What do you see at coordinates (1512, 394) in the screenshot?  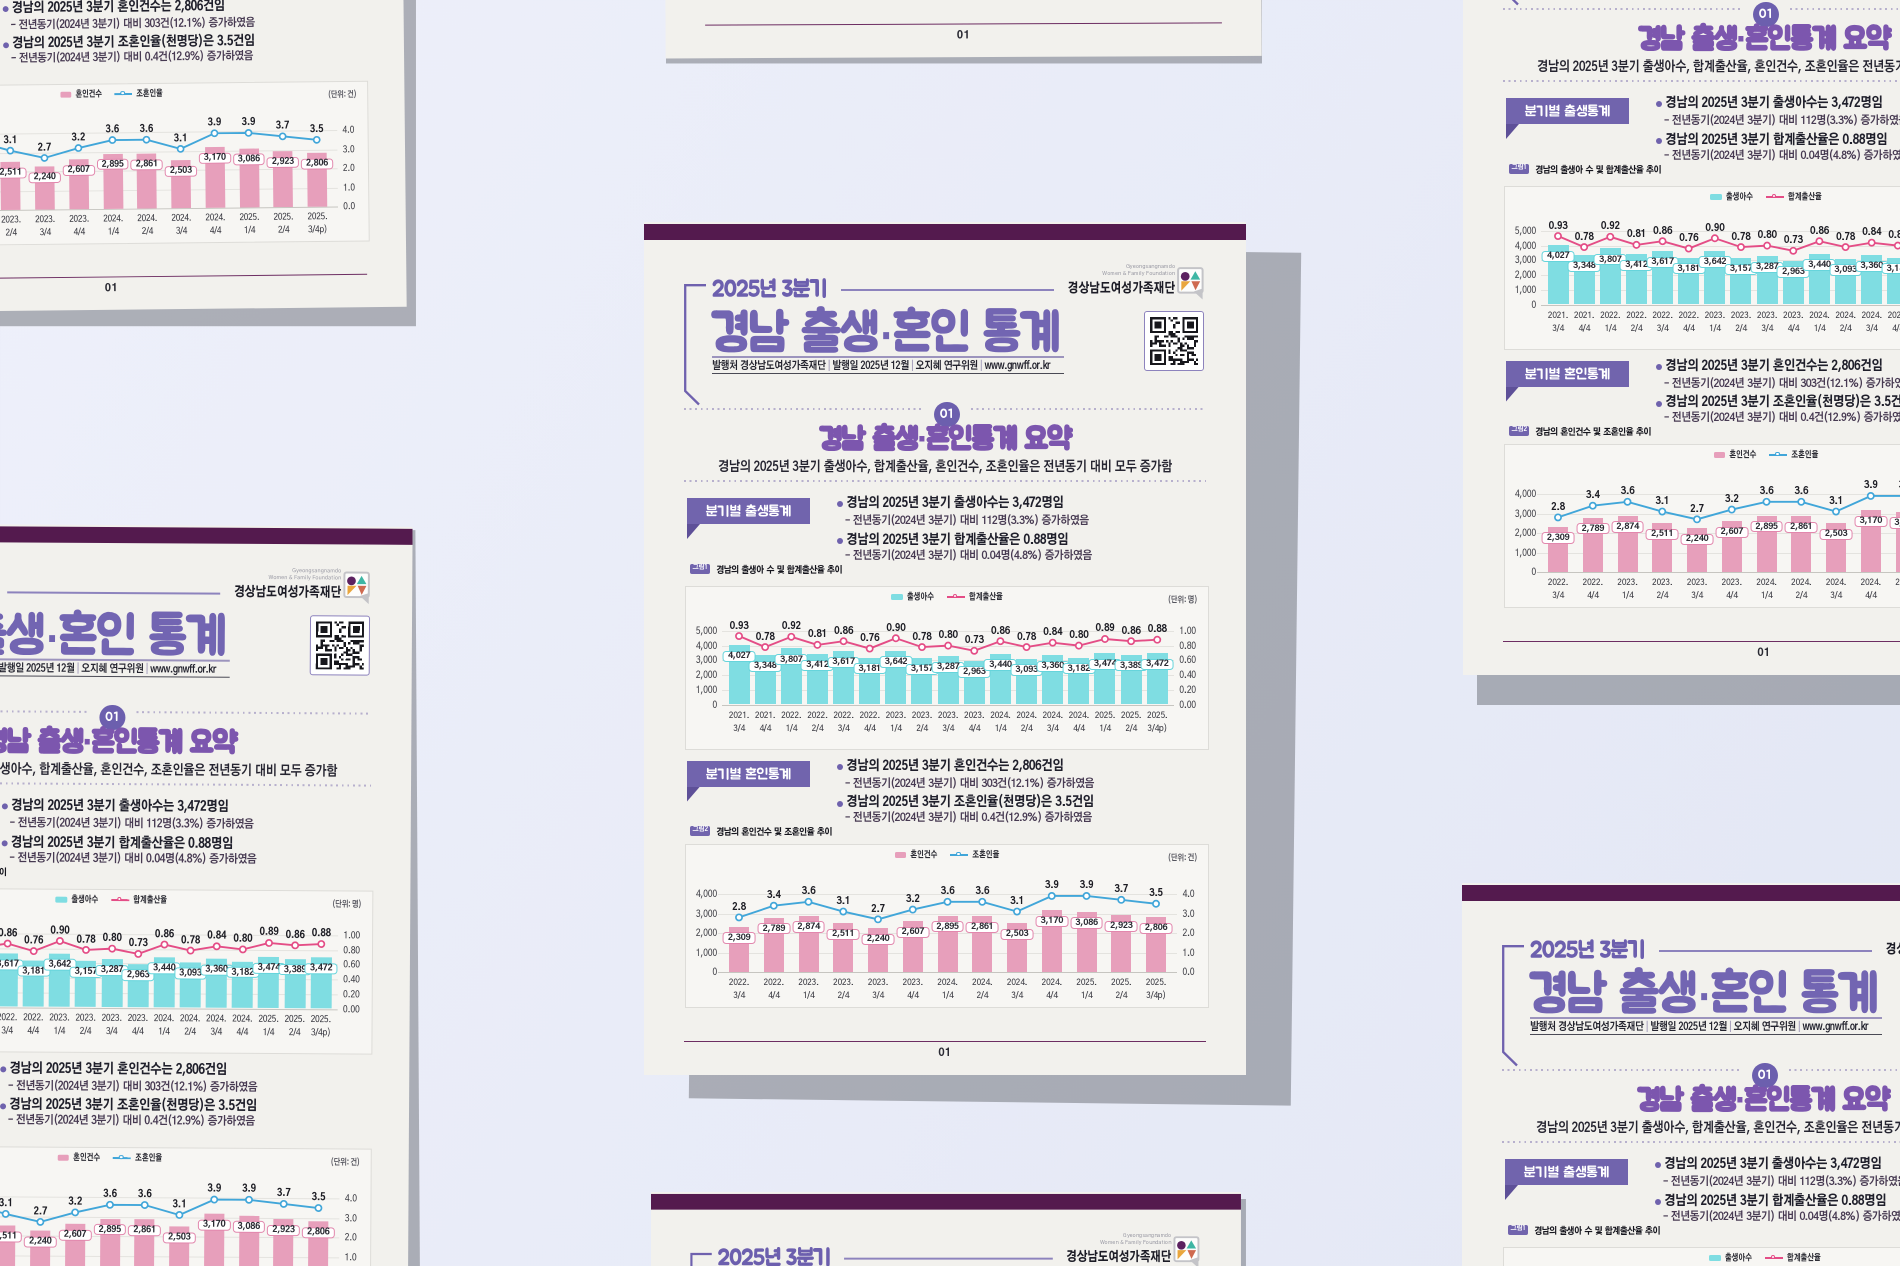 I see `tab-marriage-tail` at bounding box center [1512, 394].